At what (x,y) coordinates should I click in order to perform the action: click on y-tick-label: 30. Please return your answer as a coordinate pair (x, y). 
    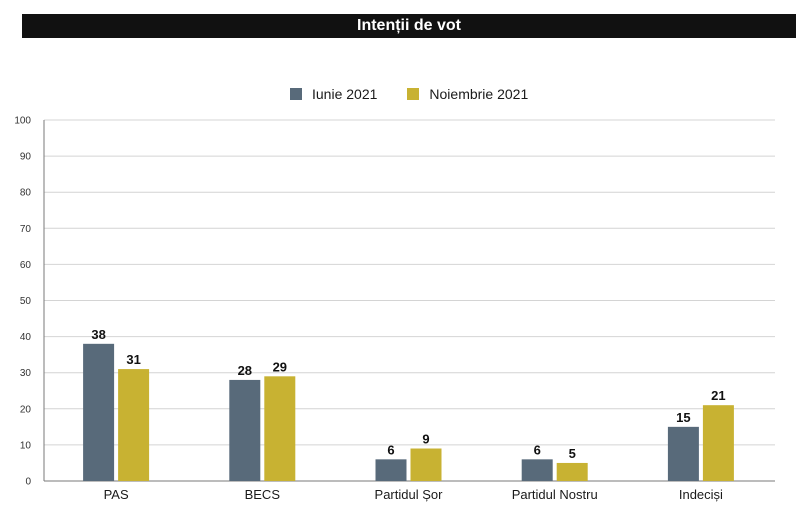
    Looking at the image, I should click on (26, 373).